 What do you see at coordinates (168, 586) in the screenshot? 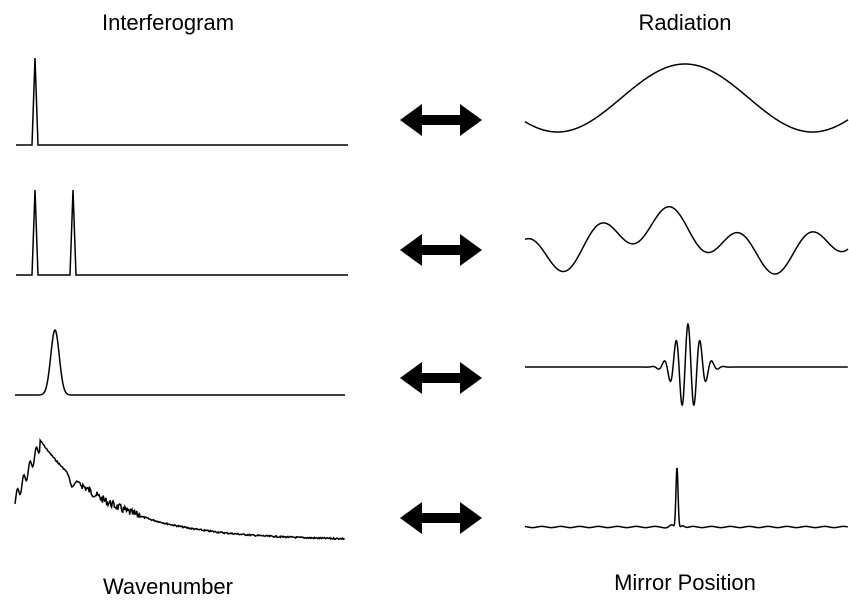
I see `label: Wavenumber` at bounding box center [168, 586].